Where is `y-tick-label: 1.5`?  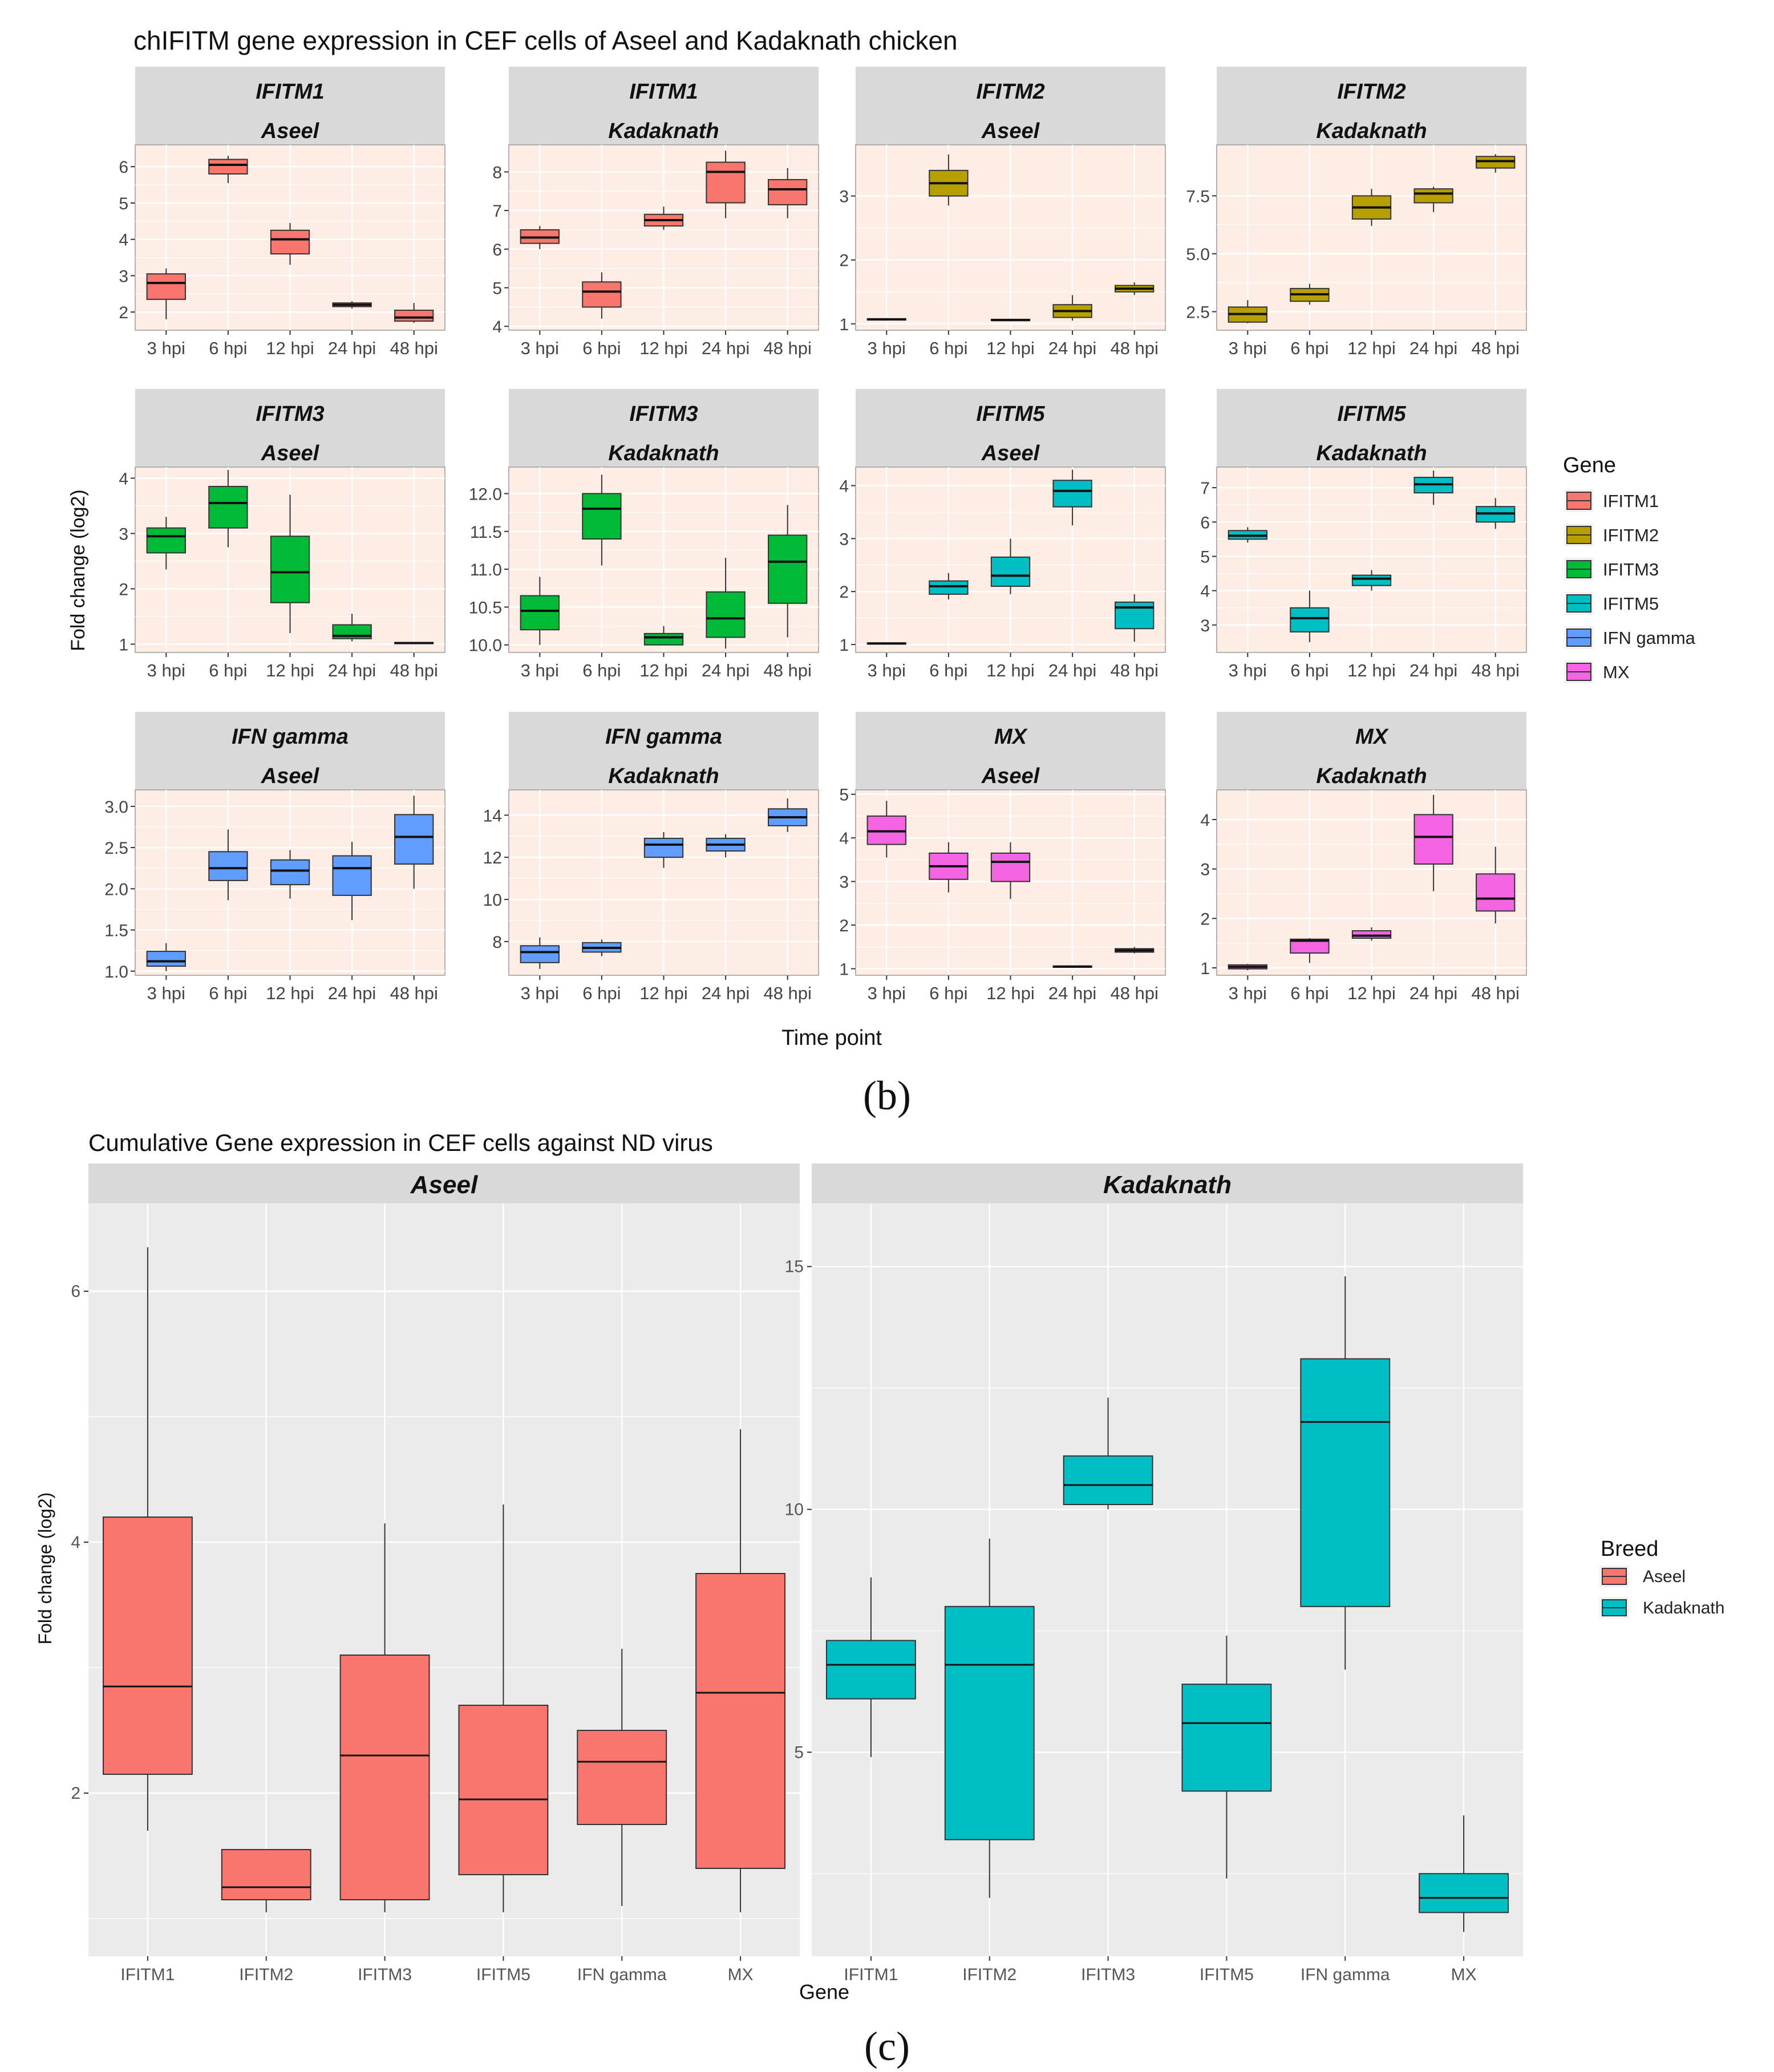 y-tick-label: 1.5 is located at coordinates (116, 931).